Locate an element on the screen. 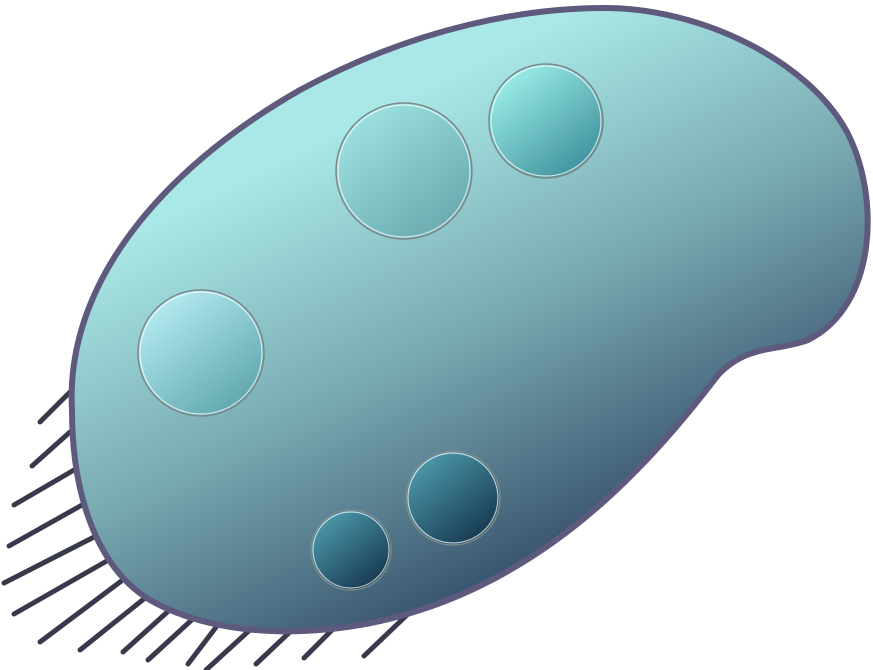 This screenshot has height=670, width=873. vacuole-lower-right-highlight is located at coordinates (453, 498).